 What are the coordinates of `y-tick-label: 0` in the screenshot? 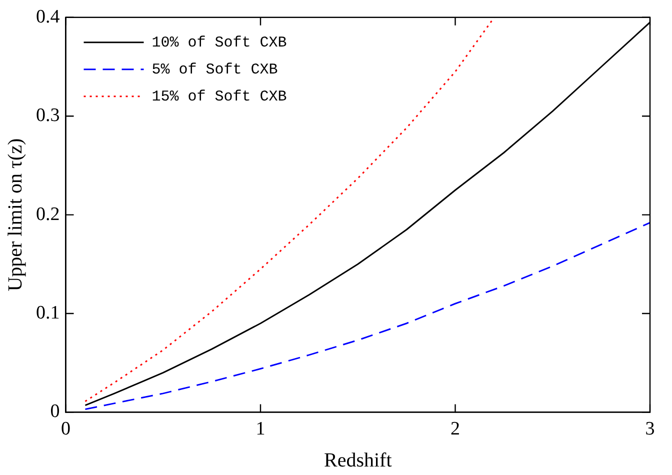 It's located at (55, 411).